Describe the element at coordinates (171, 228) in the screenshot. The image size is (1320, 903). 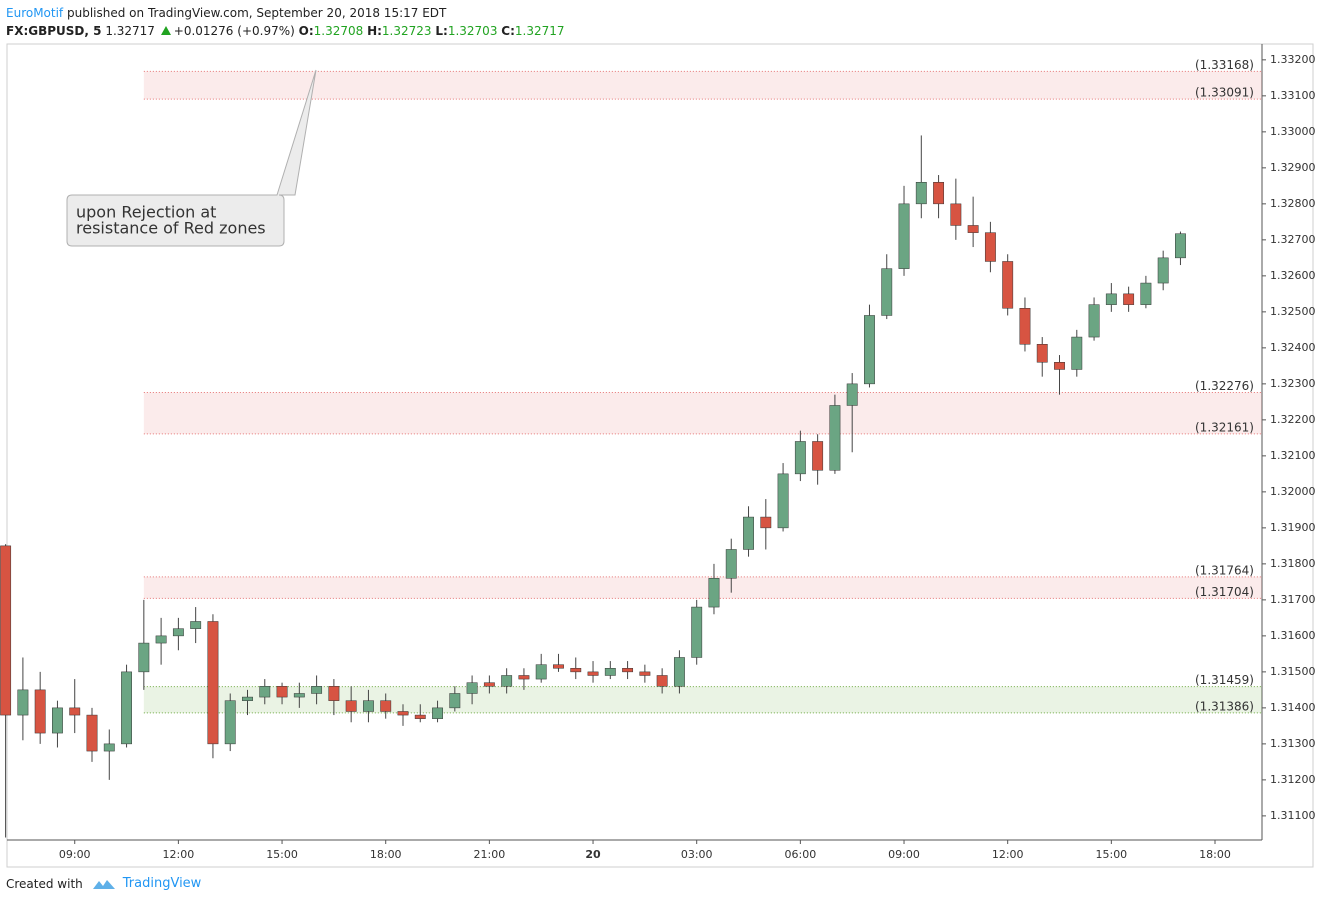
I see `annotation-line: resistance of Red zones` at that location.